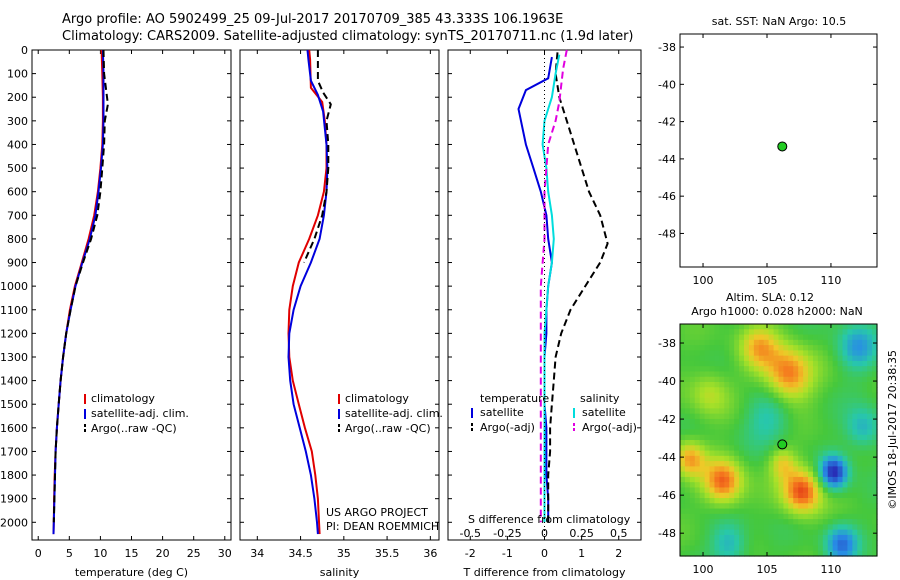 The image size is (900, 580). What do you see at coordinates (17, 263) in the screenshot?
I see `y-tick-label: 900` at bounding box center [17, 263].